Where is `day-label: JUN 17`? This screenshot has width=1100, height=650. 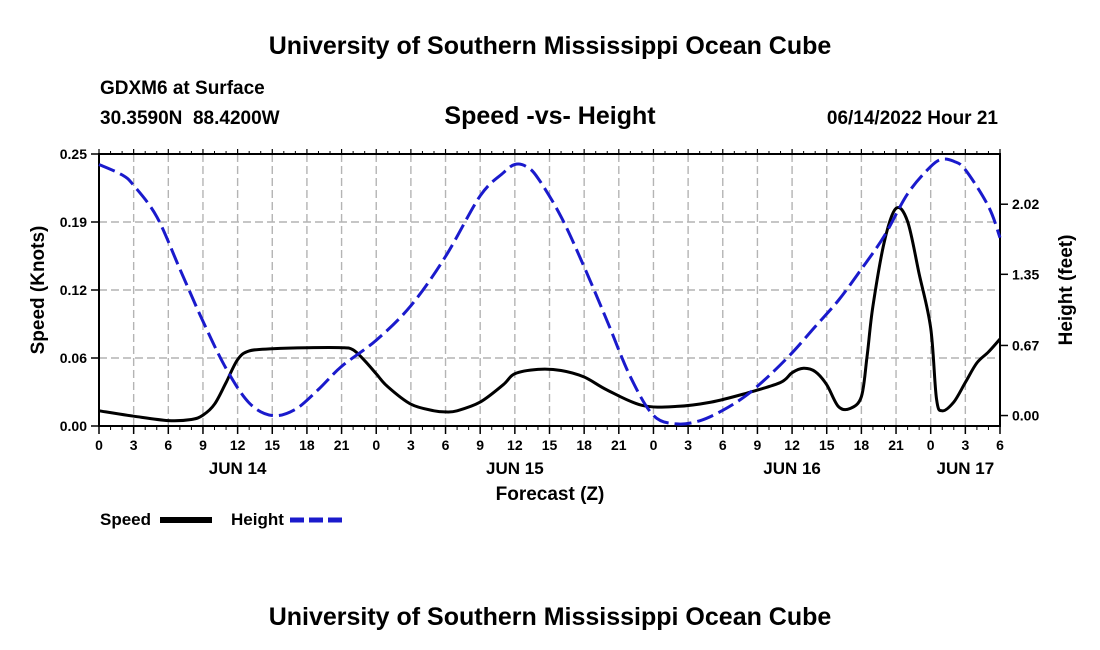
day-label: JUN 17 is located at coordinates (966, 468).